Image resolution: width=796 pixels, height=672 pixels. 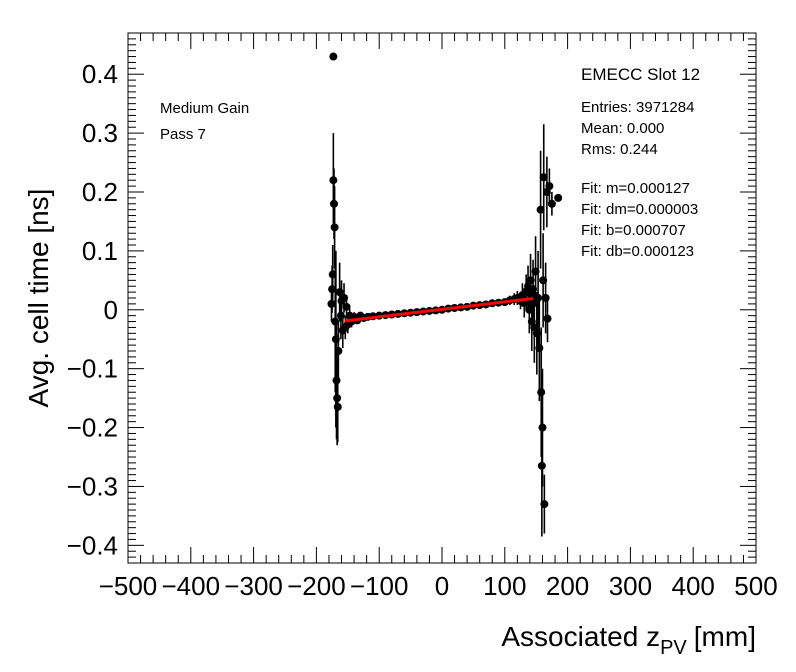 I want to click on y-tick-label: 0.3, so click(x=100, y=133).